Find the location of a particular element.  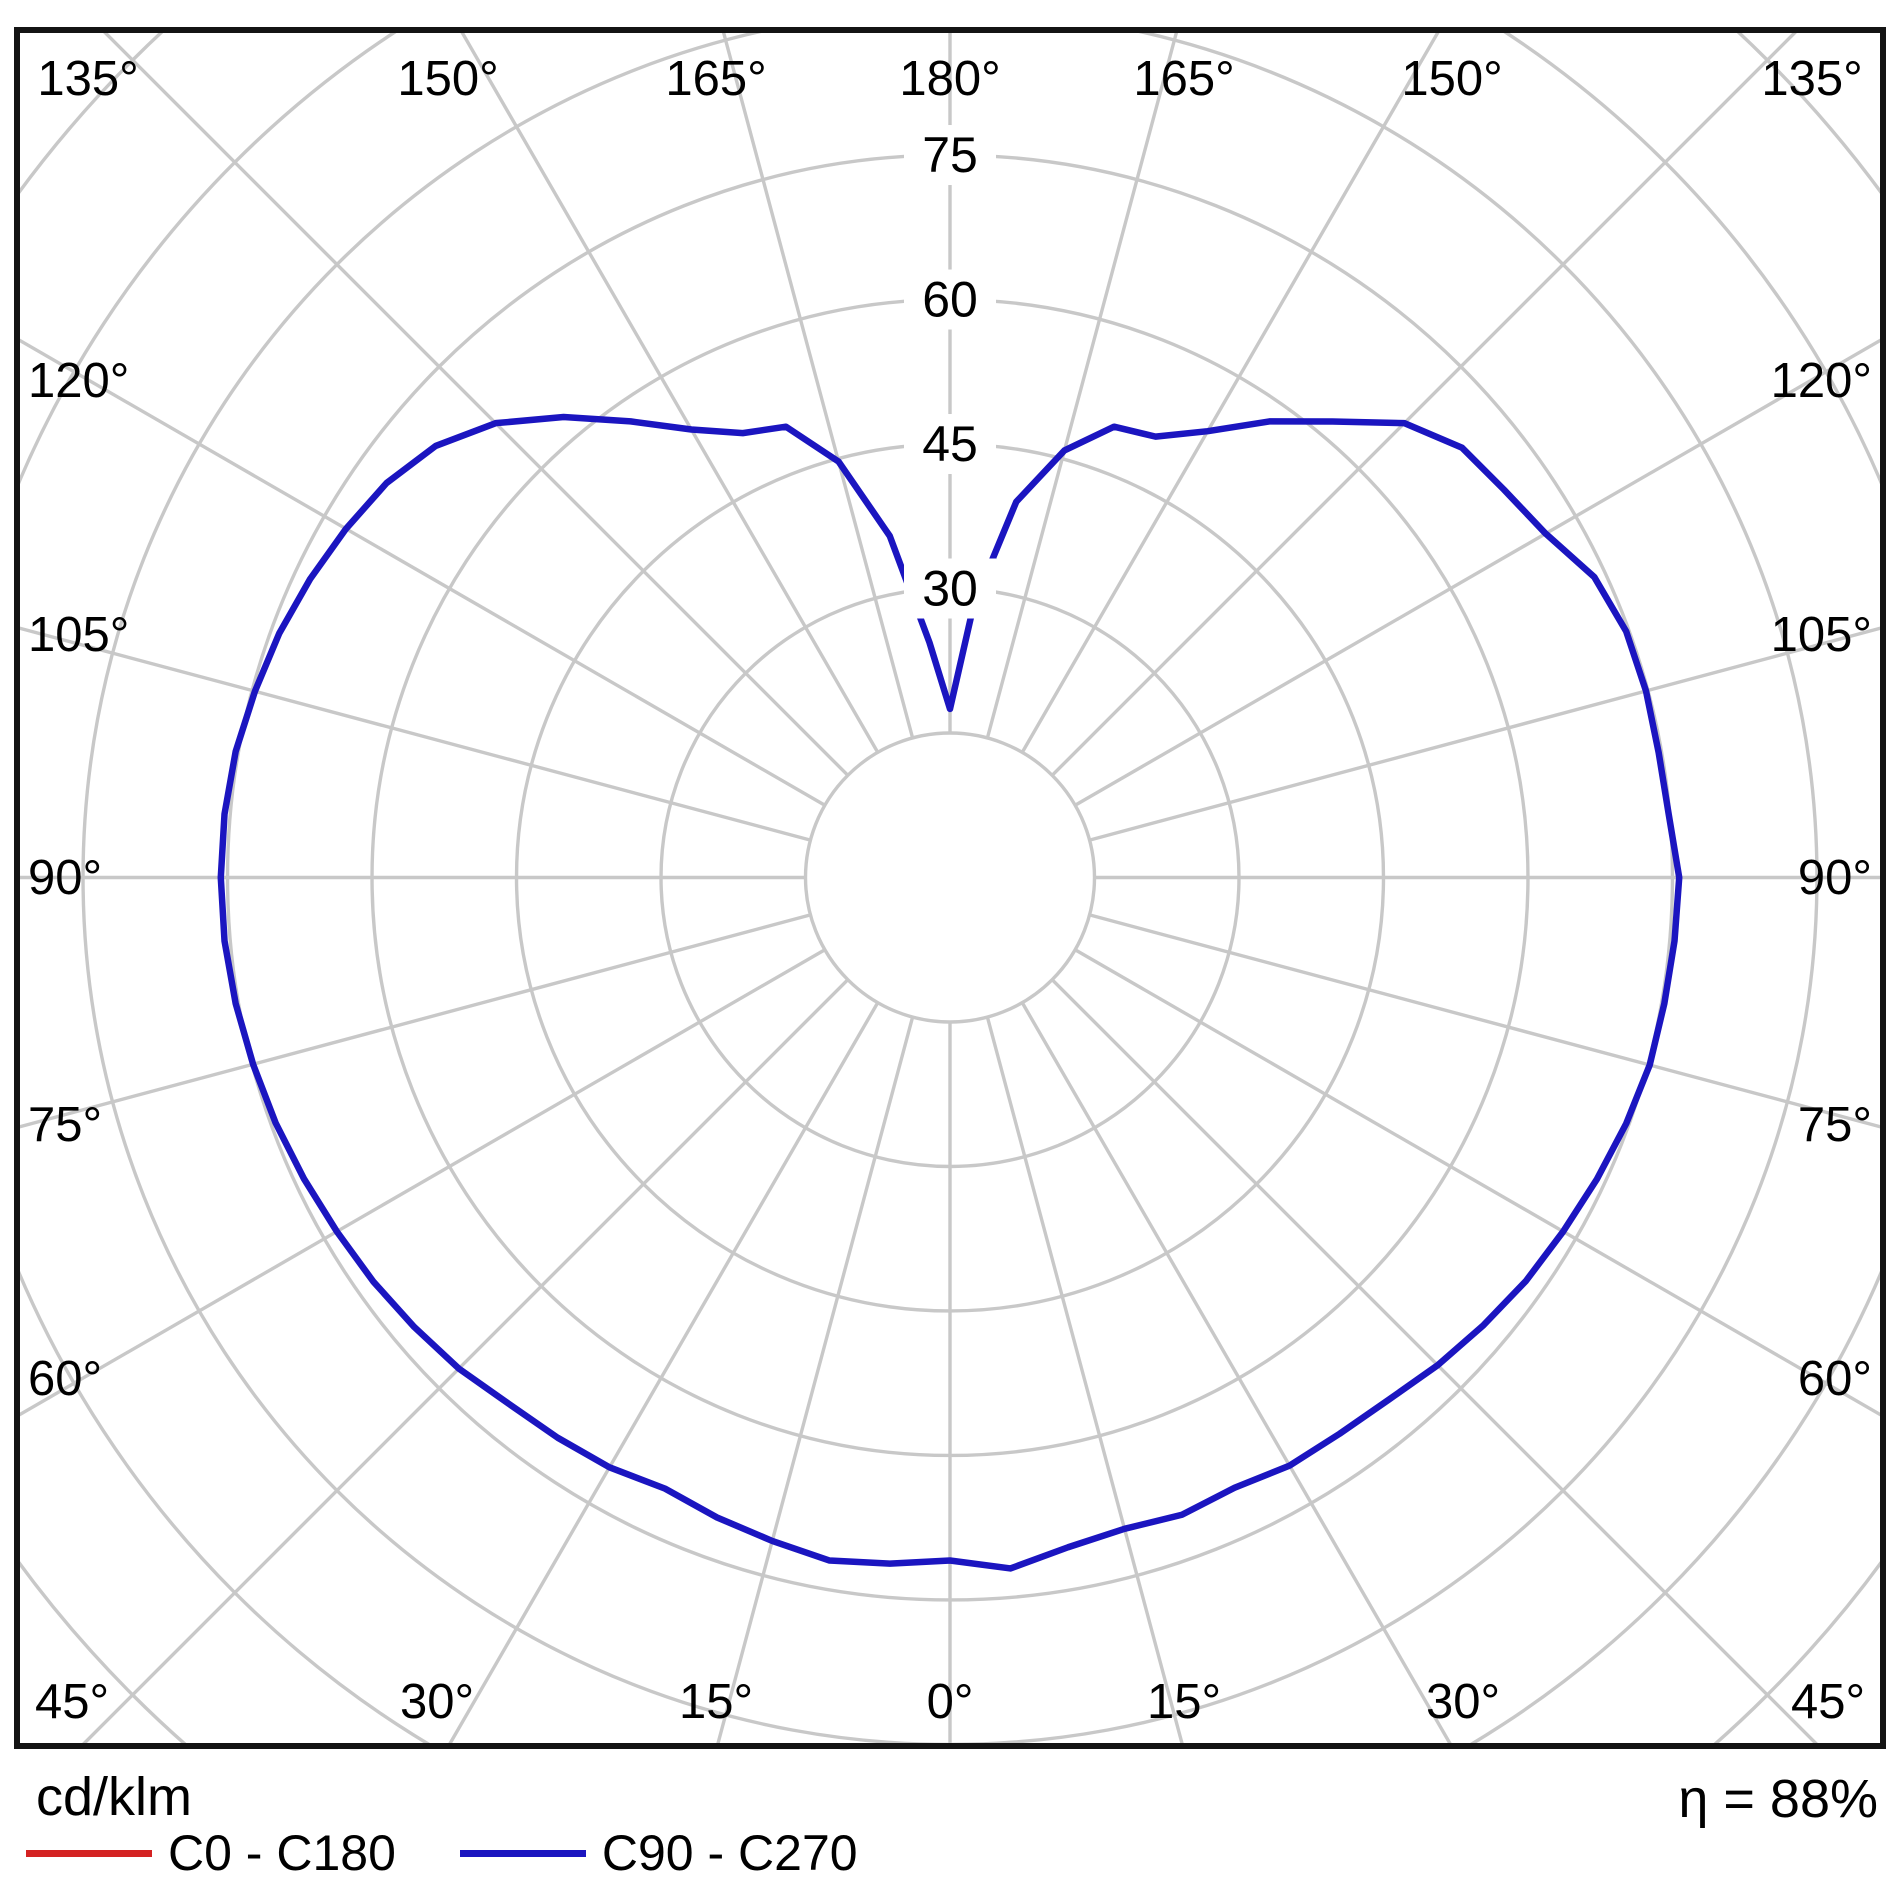

chart-legend: C0 - C180 C90 - C270 is located at coordinates (474, 1853).